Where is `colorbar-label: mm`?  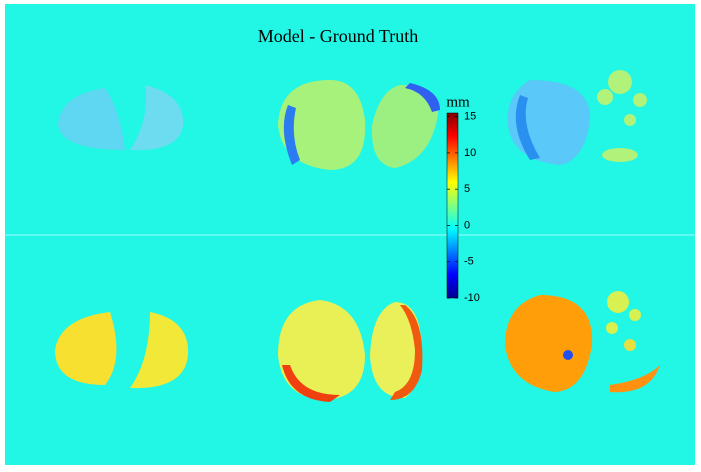 colorbar-label: mm is located at coordinates (458, 102).